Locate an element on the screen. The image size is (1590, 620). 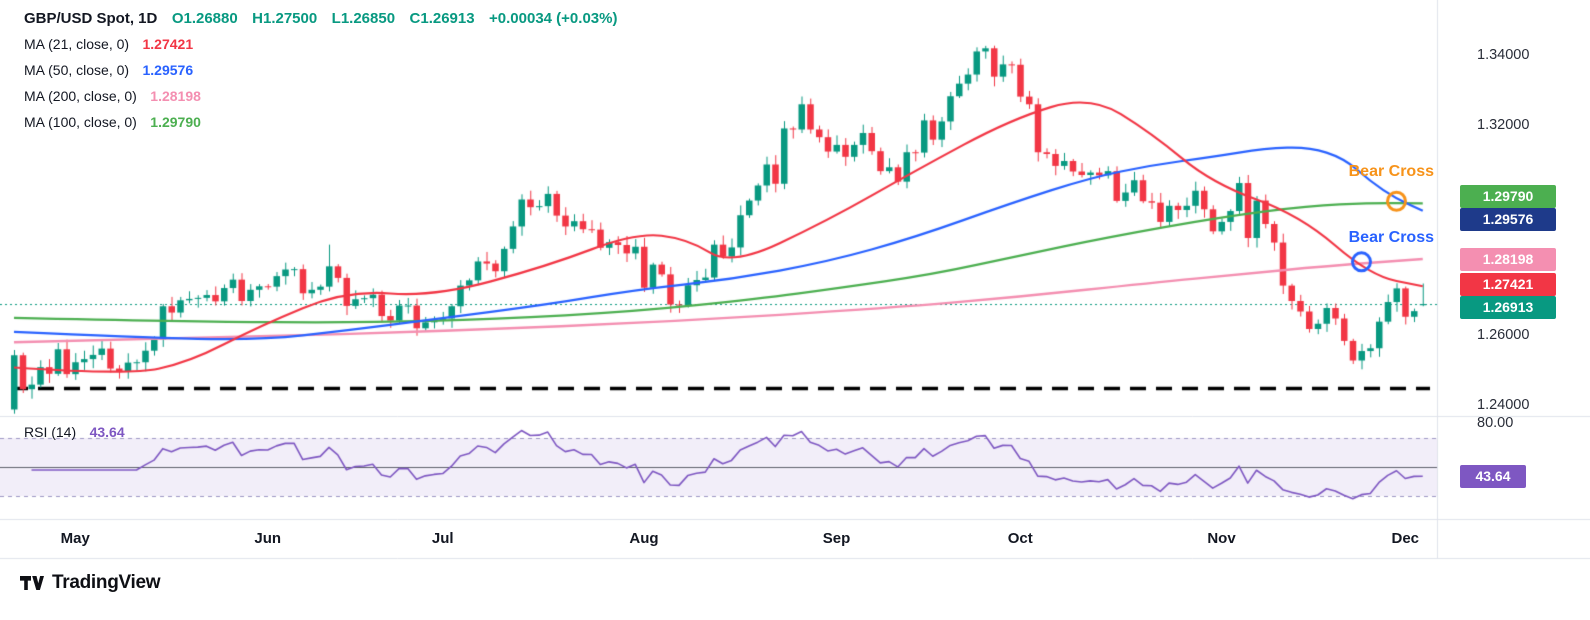
tradingview-branding: TradingView is located at coordinates (89, 583).